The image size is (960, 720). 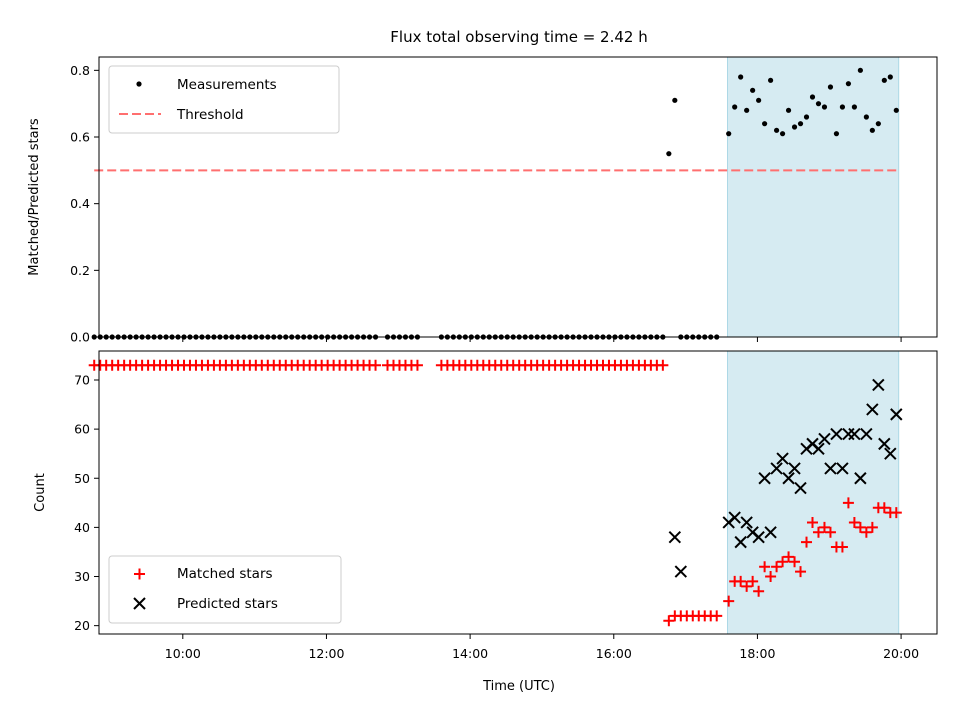 I want to click on x-tick-label: 18:00, so click(x=757, y=653).